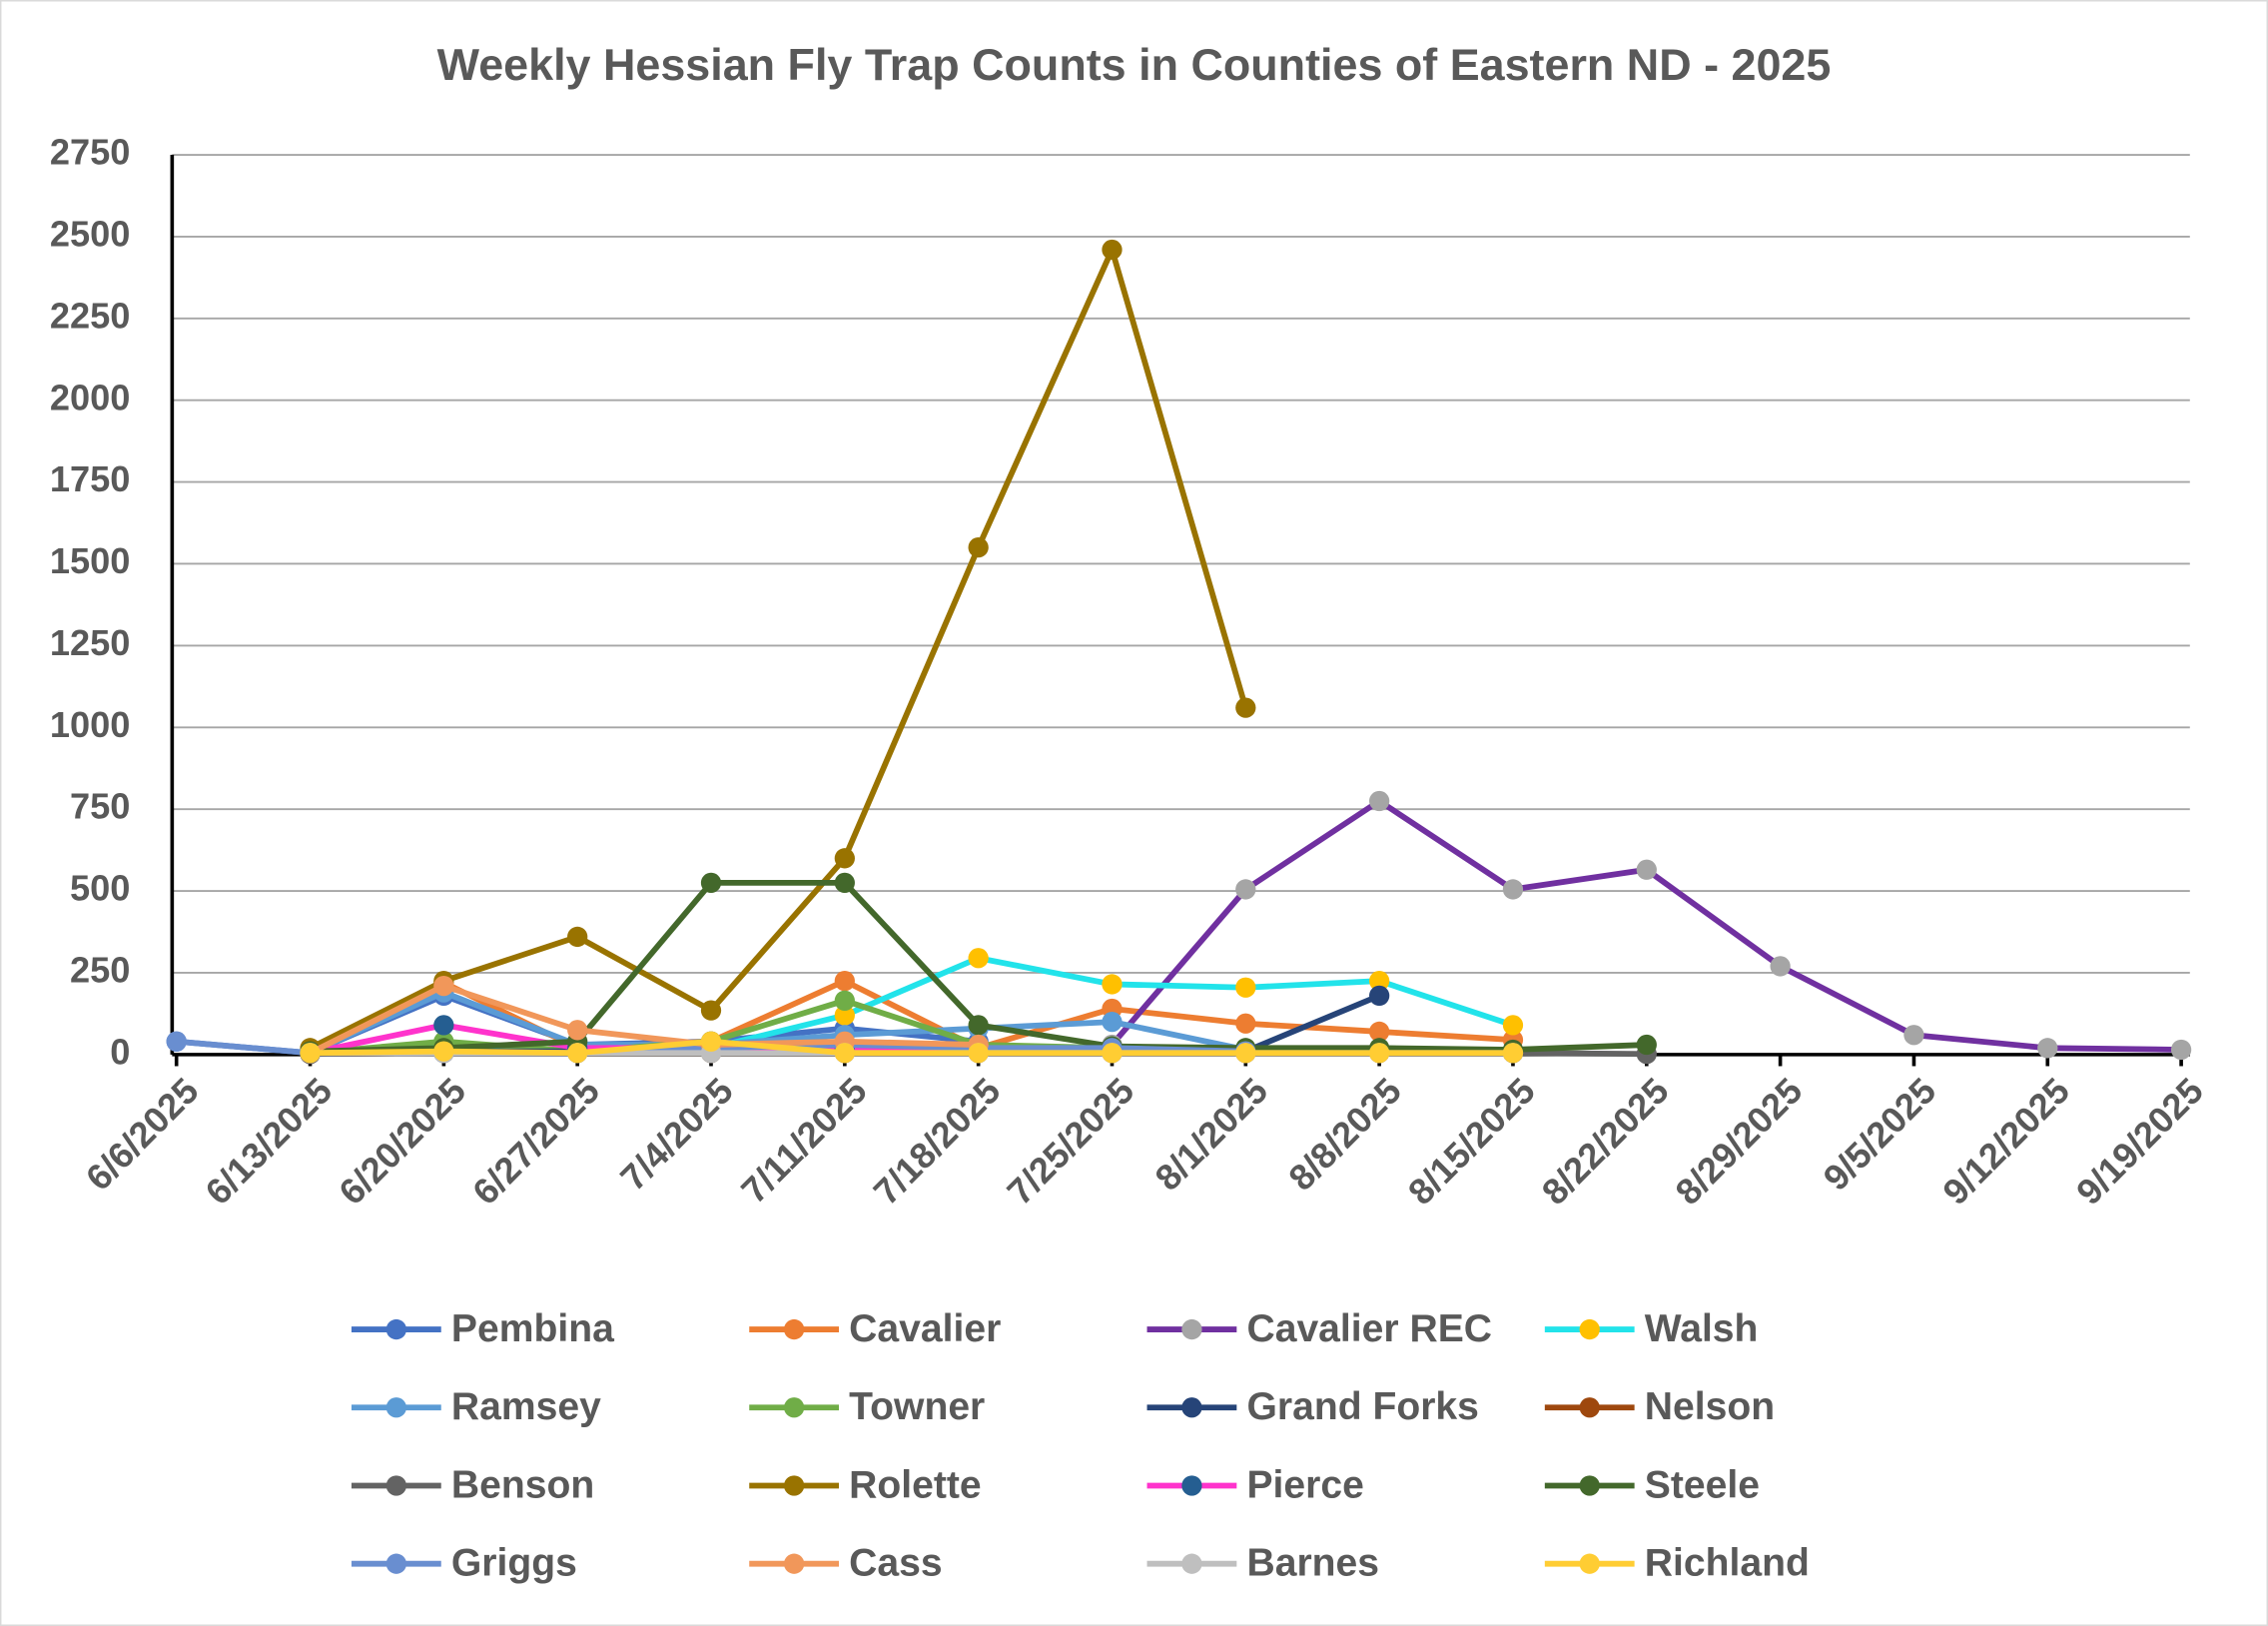 The height and width of the screenshot is (1626, 2268). I want to click on y-tick-label: 2000, so click(90, 397).